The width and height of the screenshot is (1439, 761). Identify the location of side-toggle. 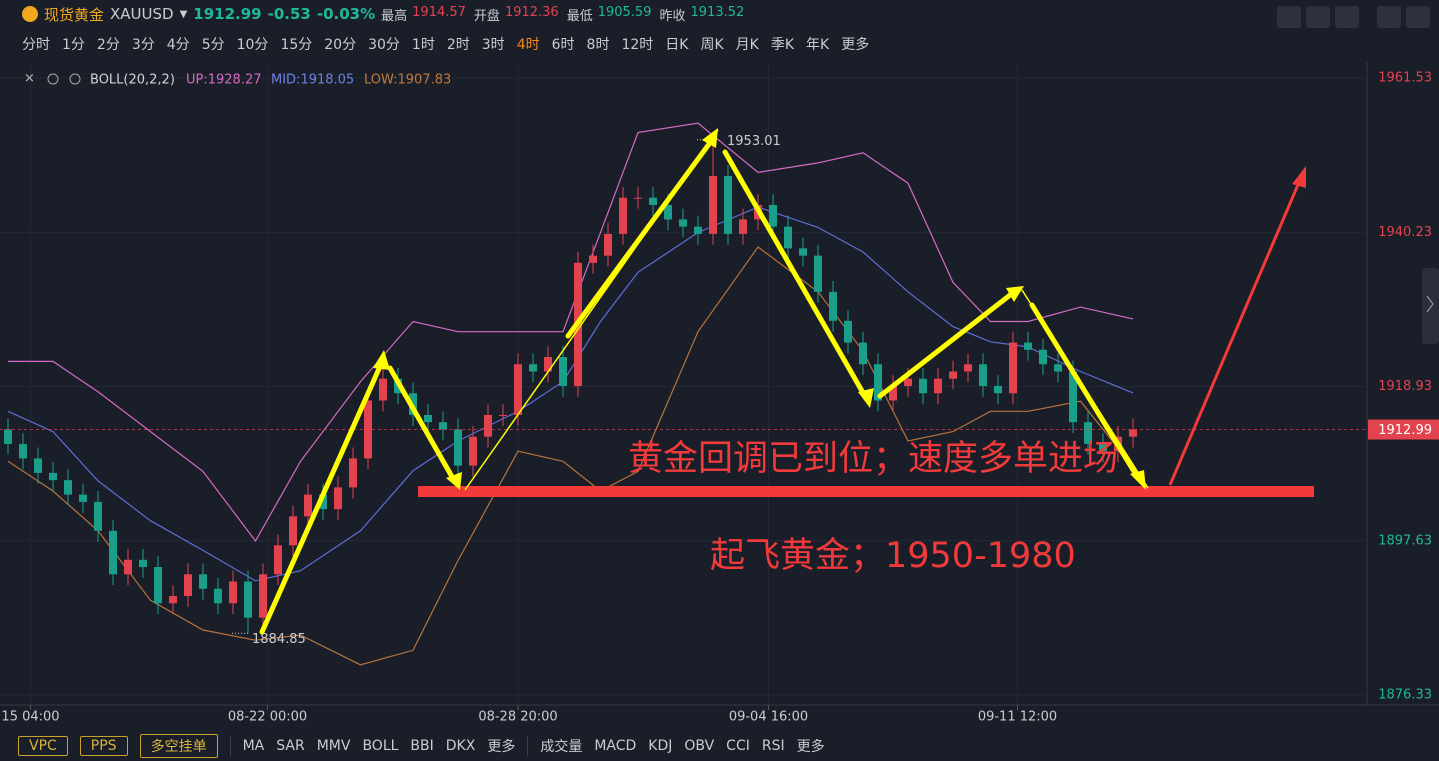
(1430, 306).